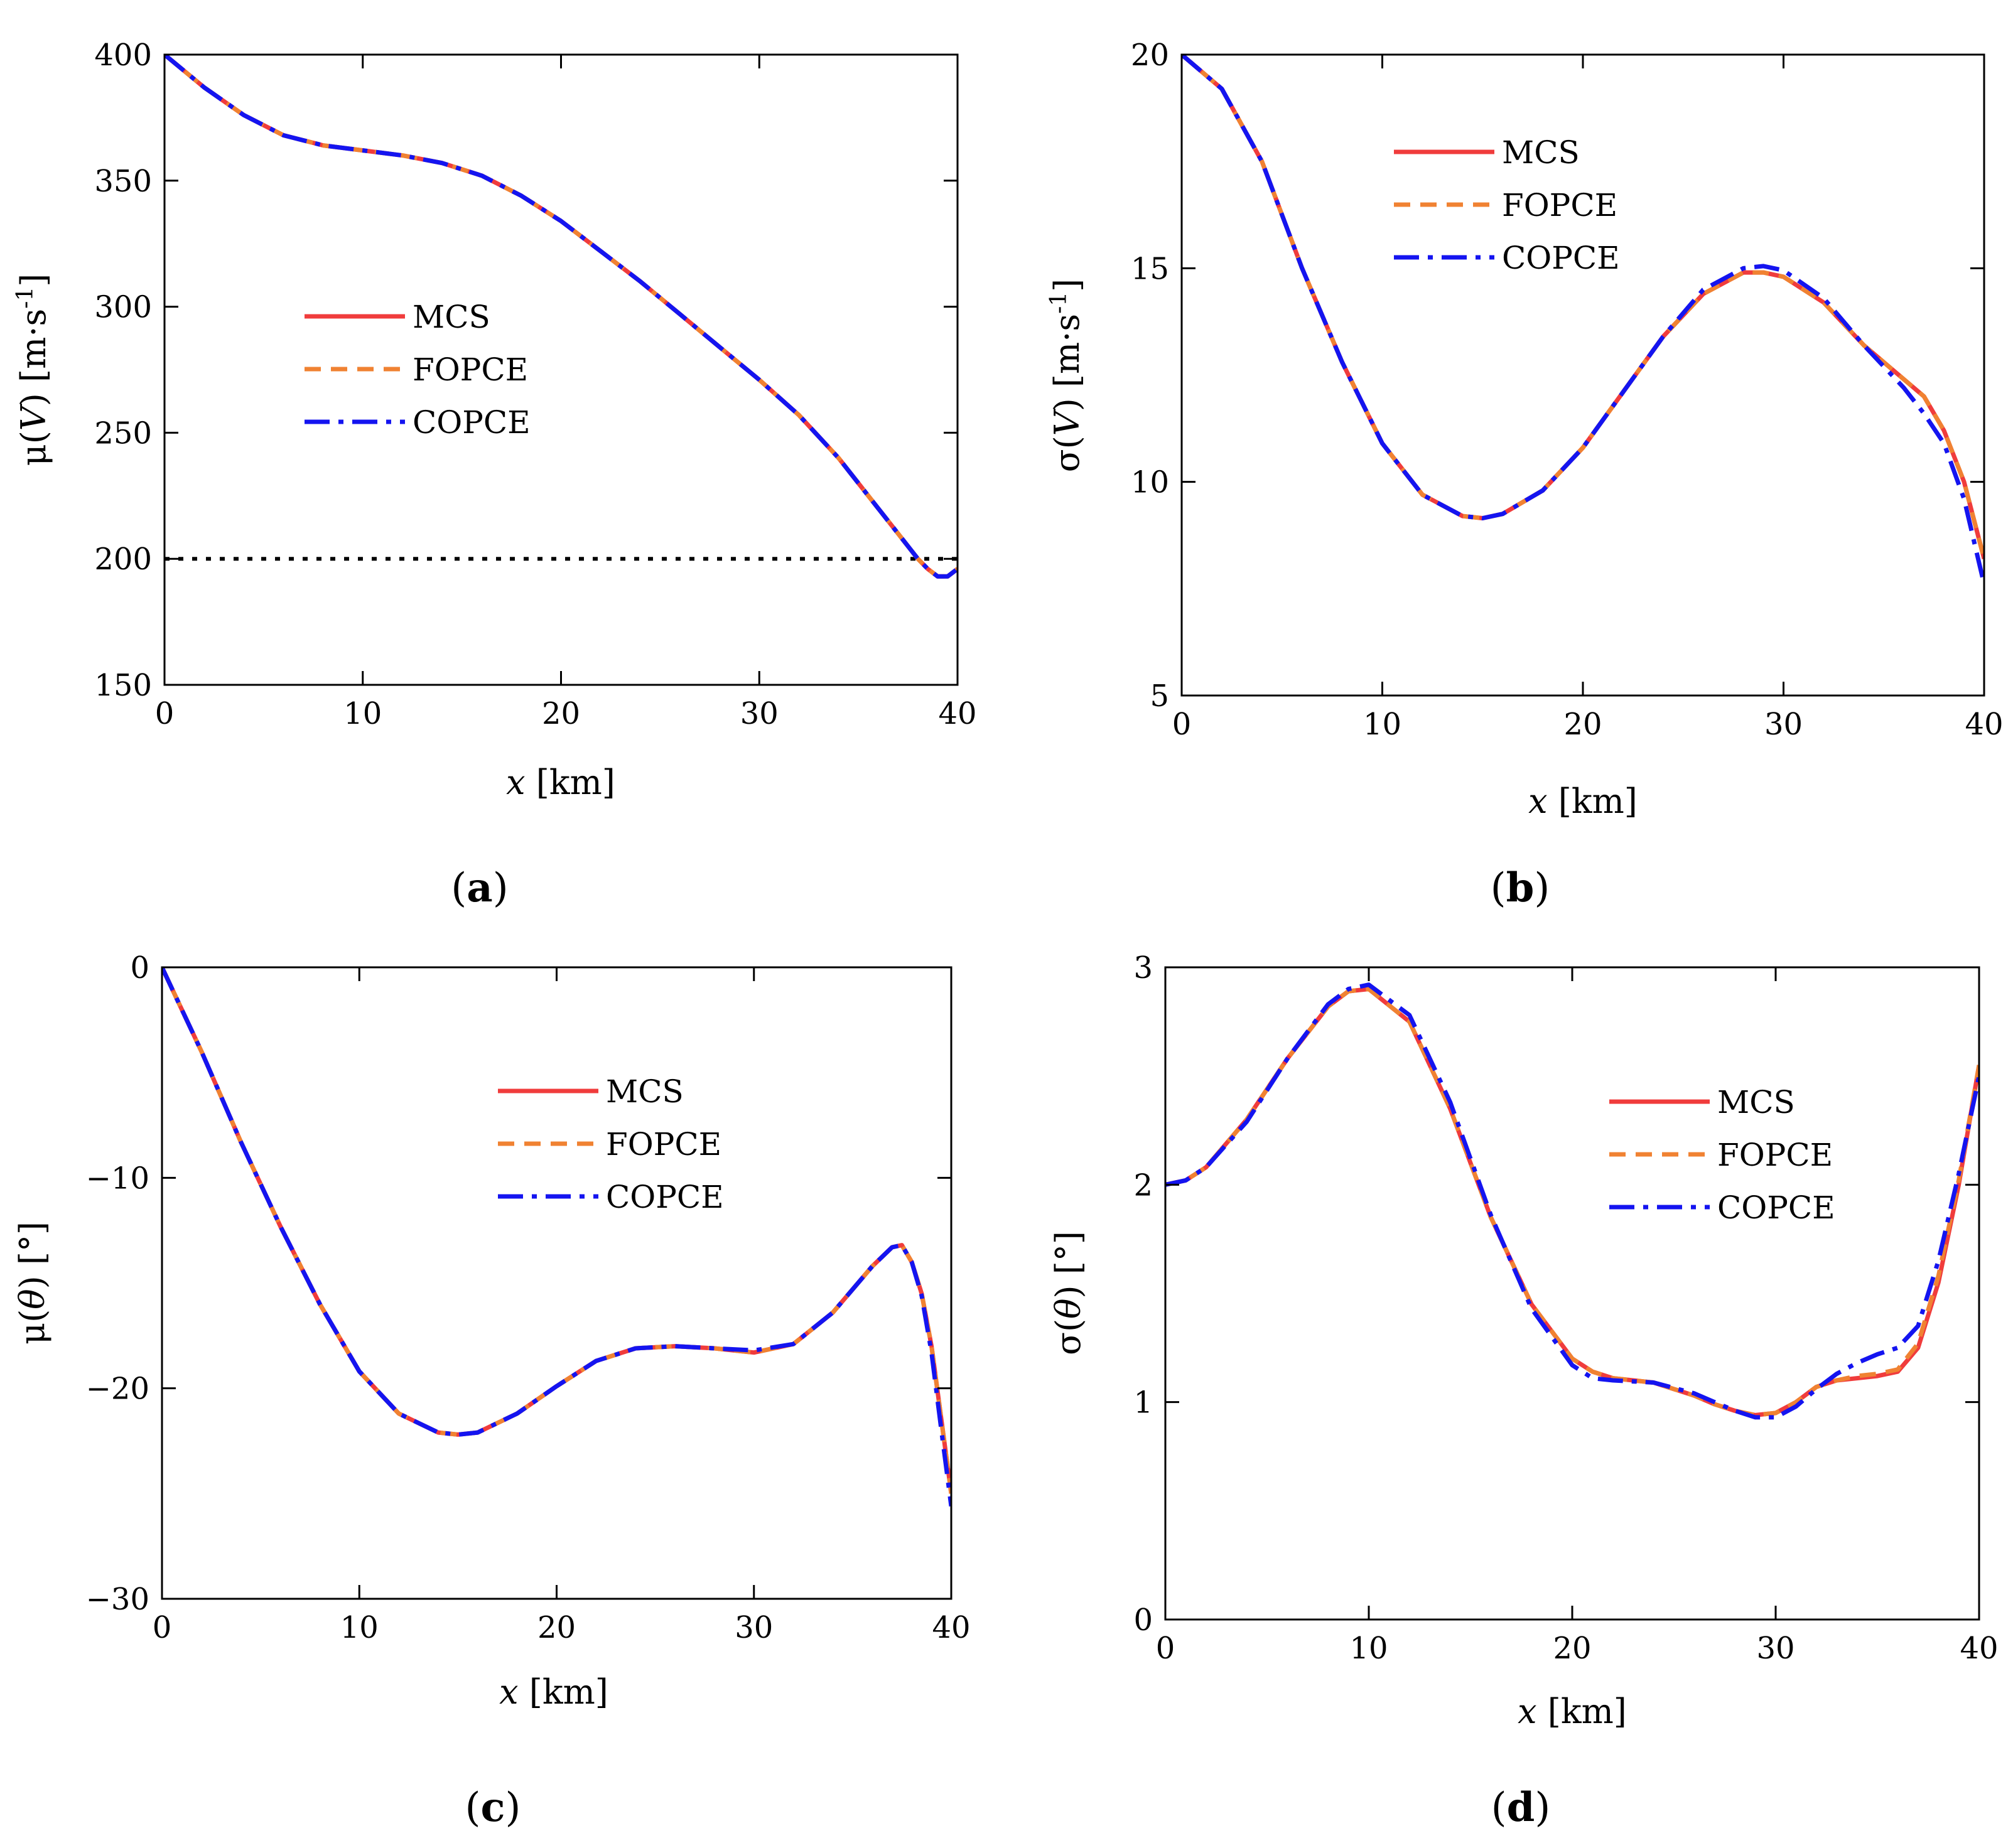 The width and height of the screenshot is (2013, 1848). I want to click on y-tick-label: 250, so click(123, 433).